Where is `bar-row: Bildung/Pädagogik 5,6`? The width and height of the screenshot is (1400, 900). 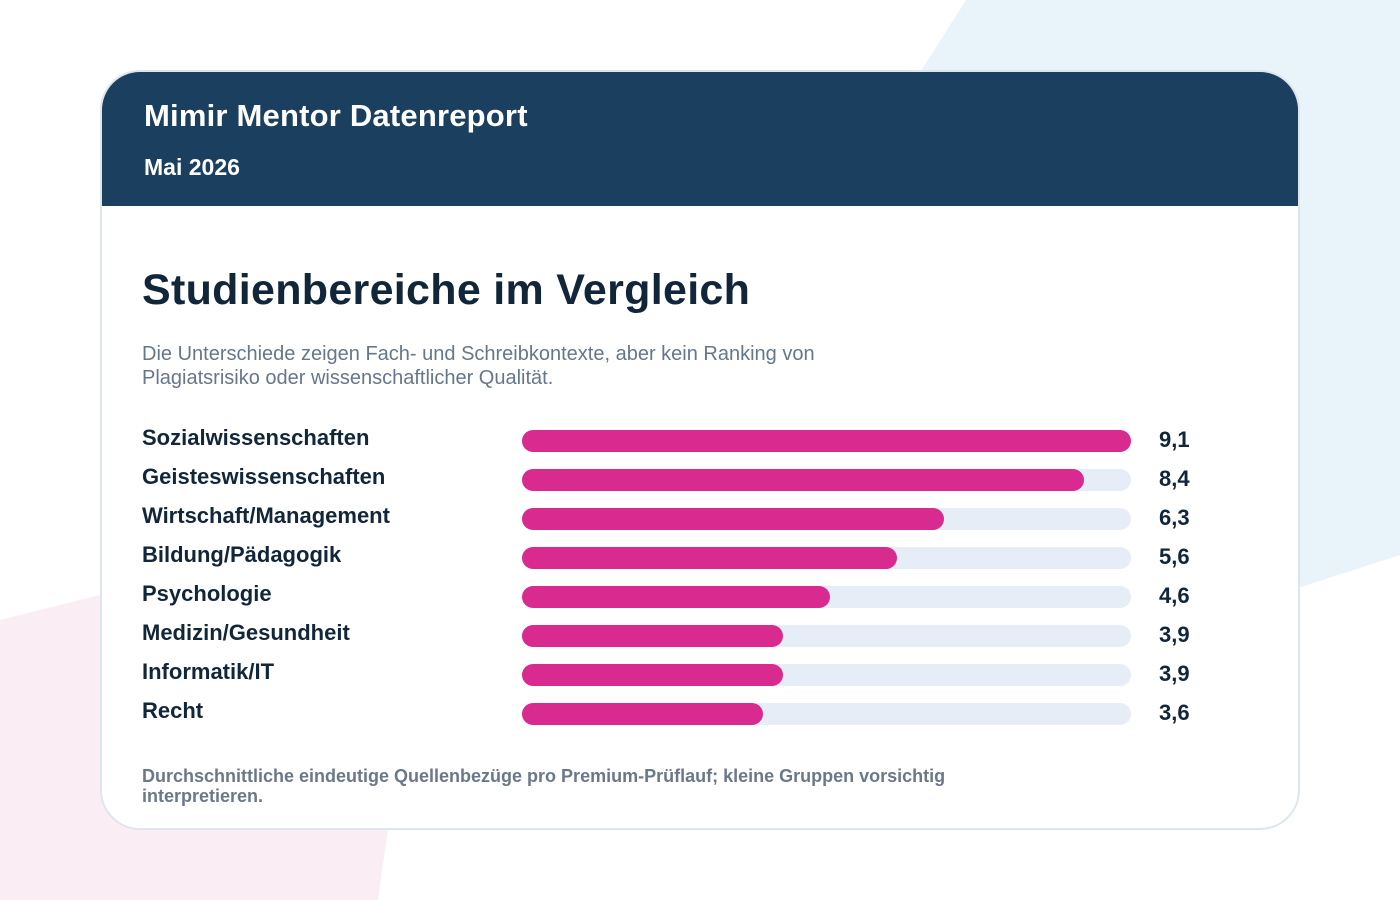 bar-row: Bildung/Pädagogik 5,6 is located at coordinates (700, 554).